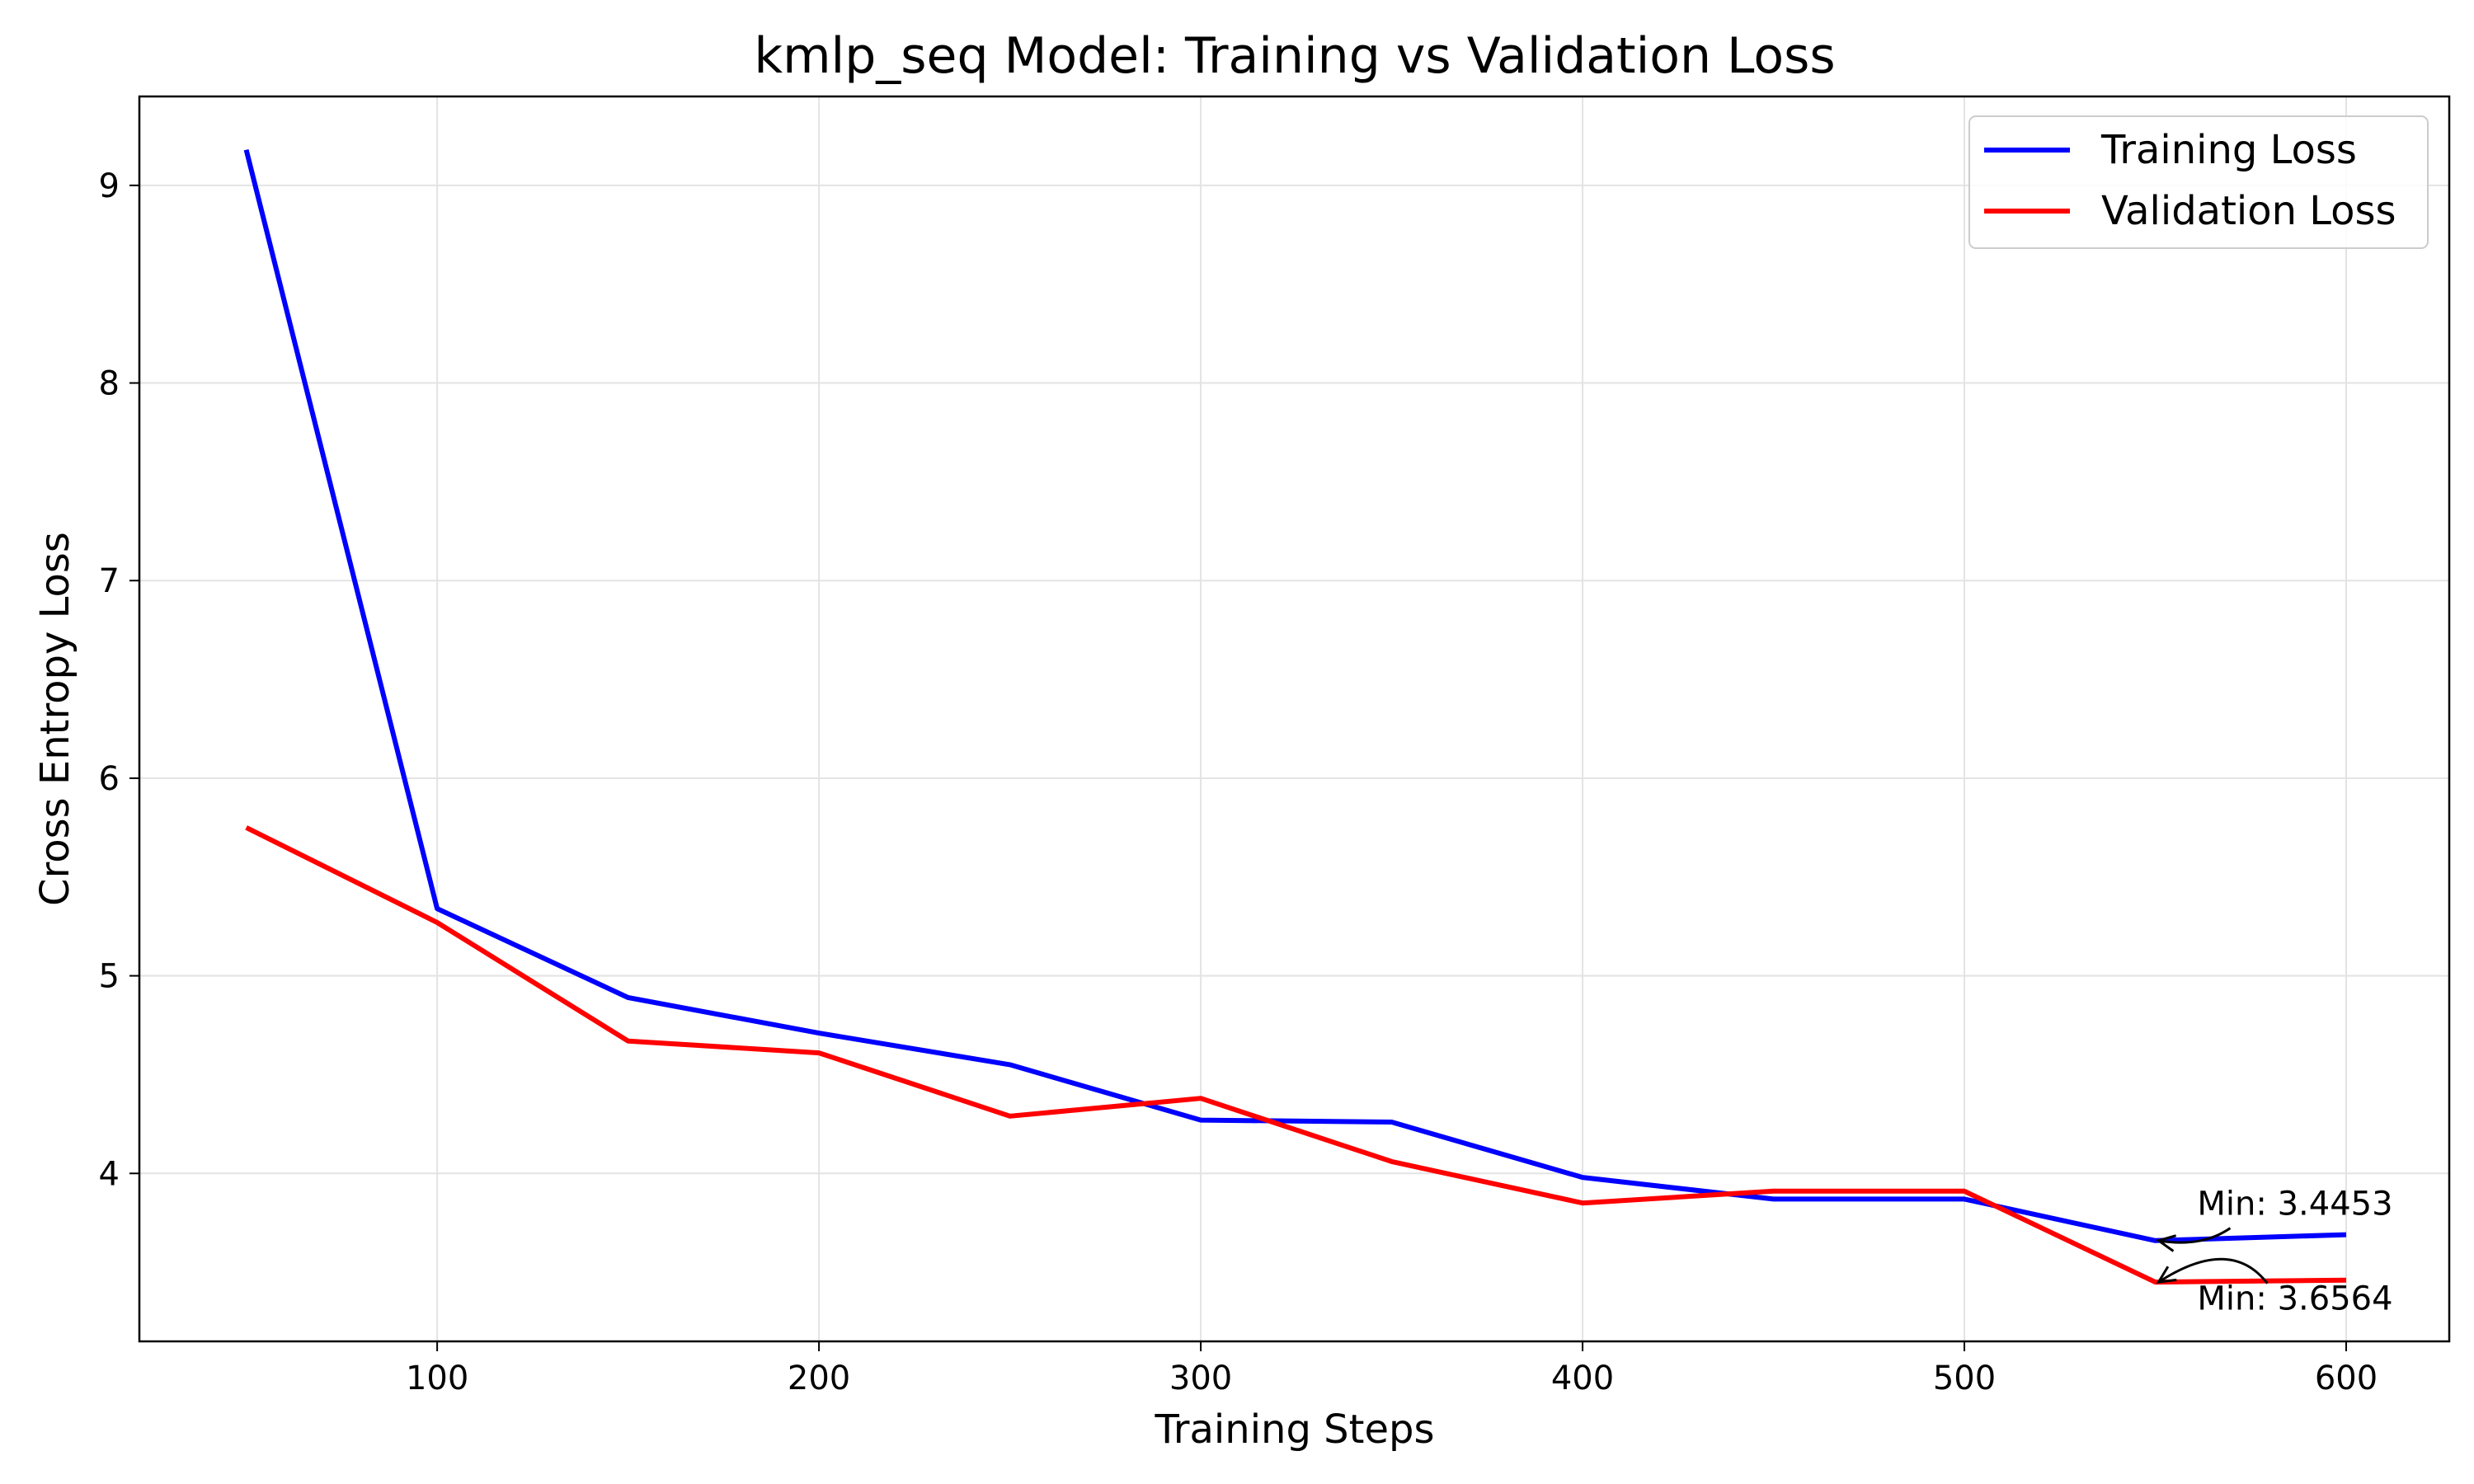 This screenshot has height=1484, width=2474. Describe the element at coordinates (55, 719) in the screenshot. I see `y-axis-label: Cross Entropy Loss` at that location.